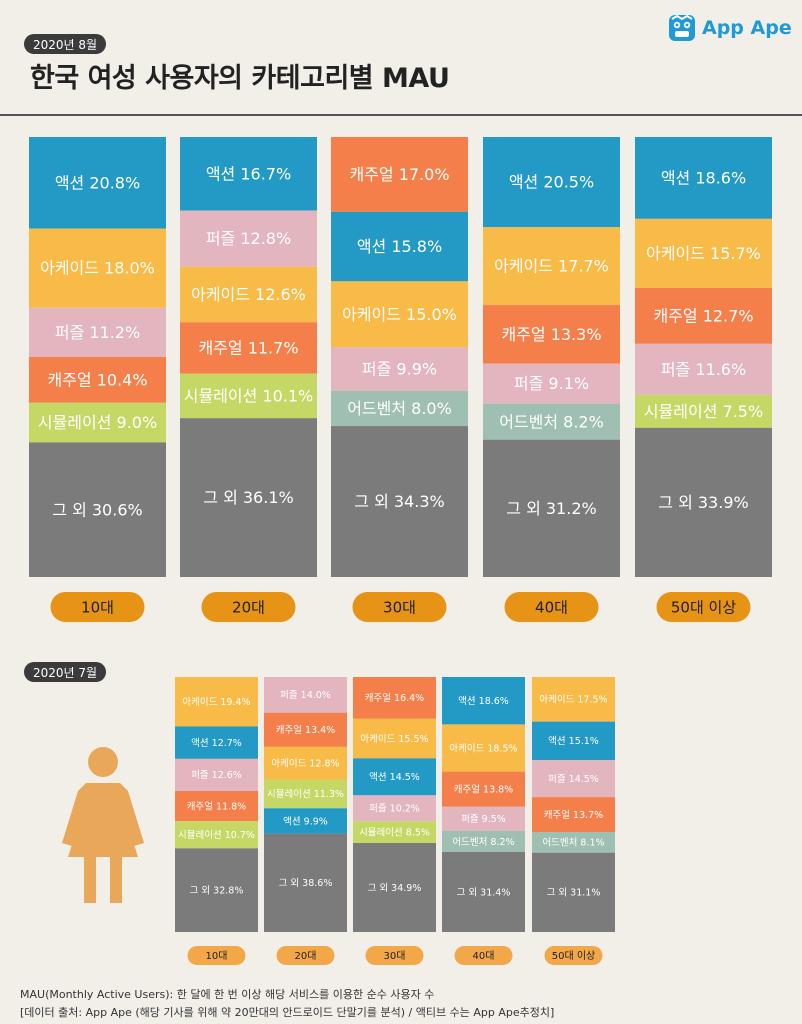 The width and height of the screenshot is (802, 1024). What do you see at coordinates (682, 27) in the screenshot?
I see `app-ape-icon` at bounding box center [682, 27].